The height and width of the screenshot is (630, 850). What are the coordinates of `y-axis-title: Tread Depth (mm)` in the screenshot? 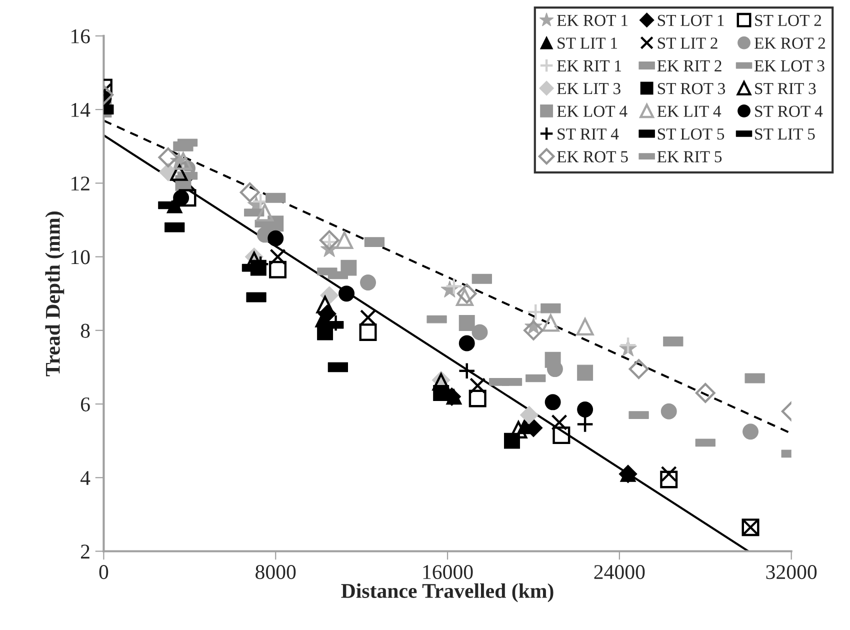 It's located at (54, 294).